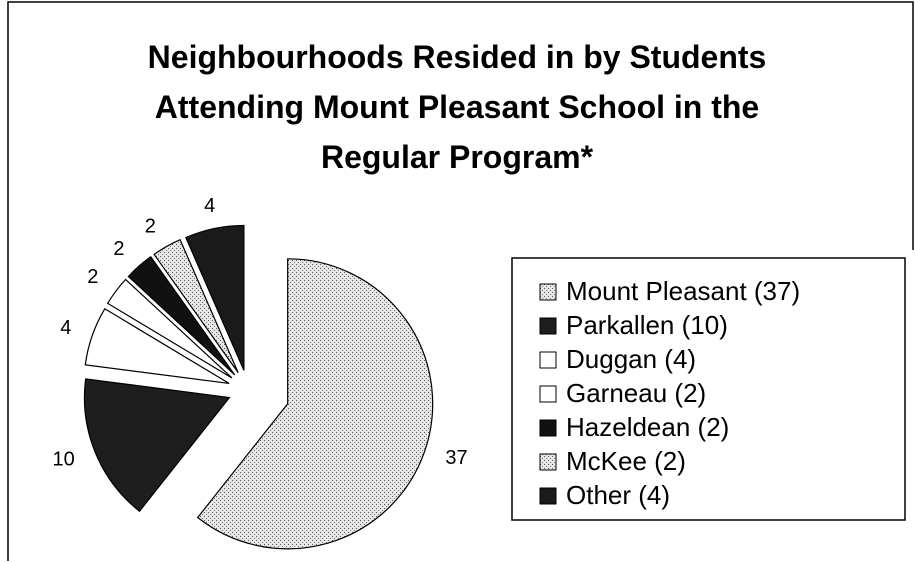 This screenshot has height=562, width=915. What do you see at coordinates (631, 359) in the screenshot?
I see `legend-label: Duggan (4)` at bounding box center [631, 359].